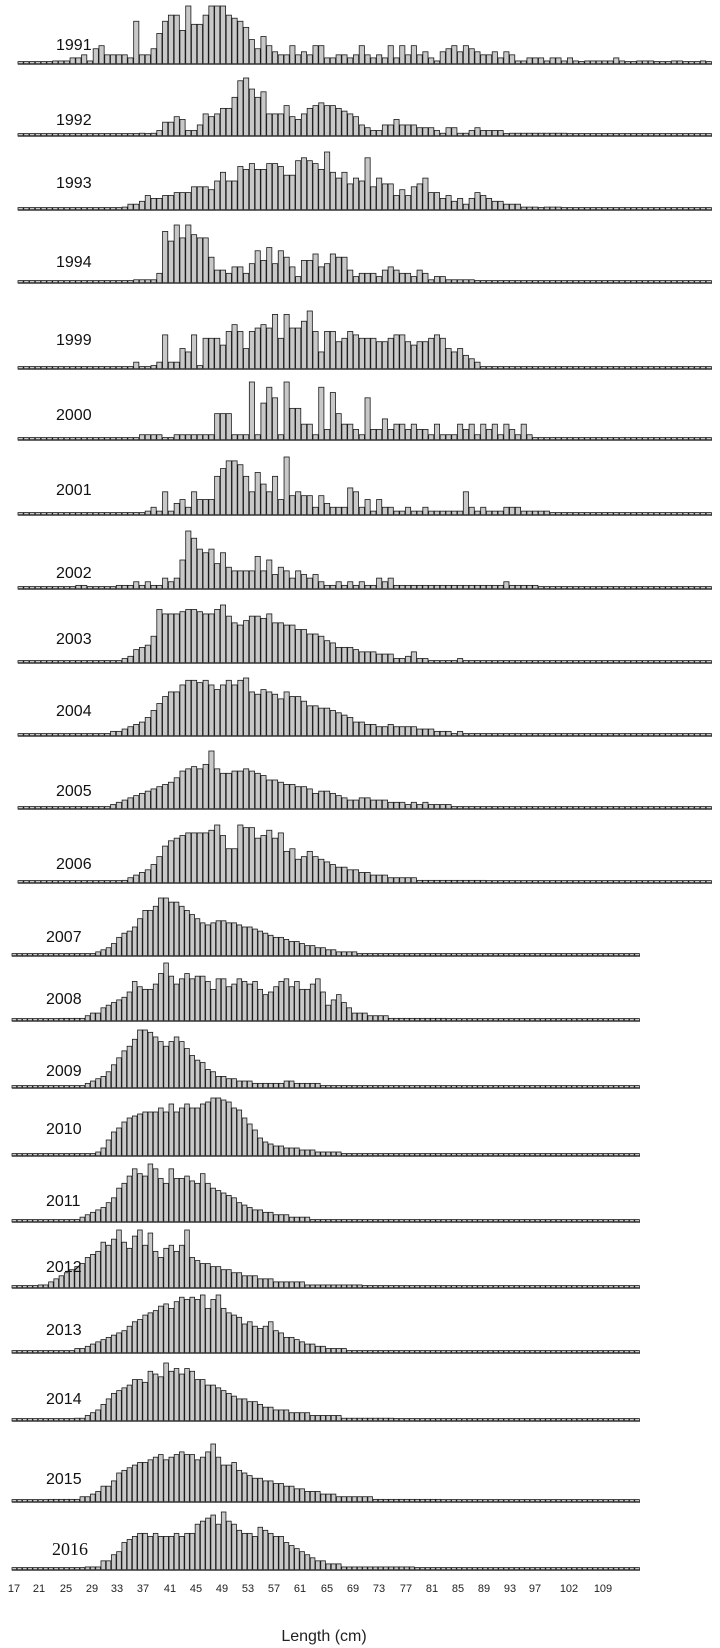  I want to click on x-tick-label: 61, so click(300, 1589).